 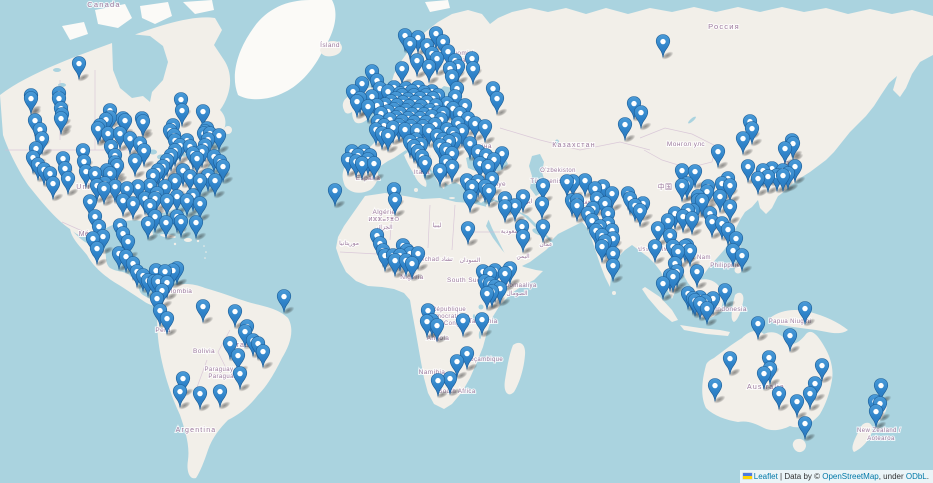 What do you see at coordinates (383, 212) in the screenshot?
I see `country-label: Algérie` at bounding box center [383, 212].